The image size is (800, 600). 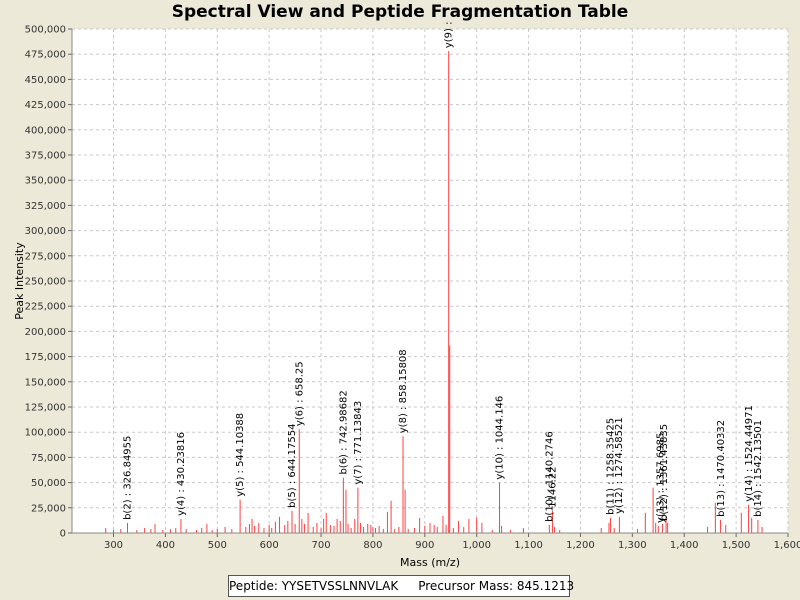 I want to click on y-tick-label: 300,000, so click(x=45, y=231).